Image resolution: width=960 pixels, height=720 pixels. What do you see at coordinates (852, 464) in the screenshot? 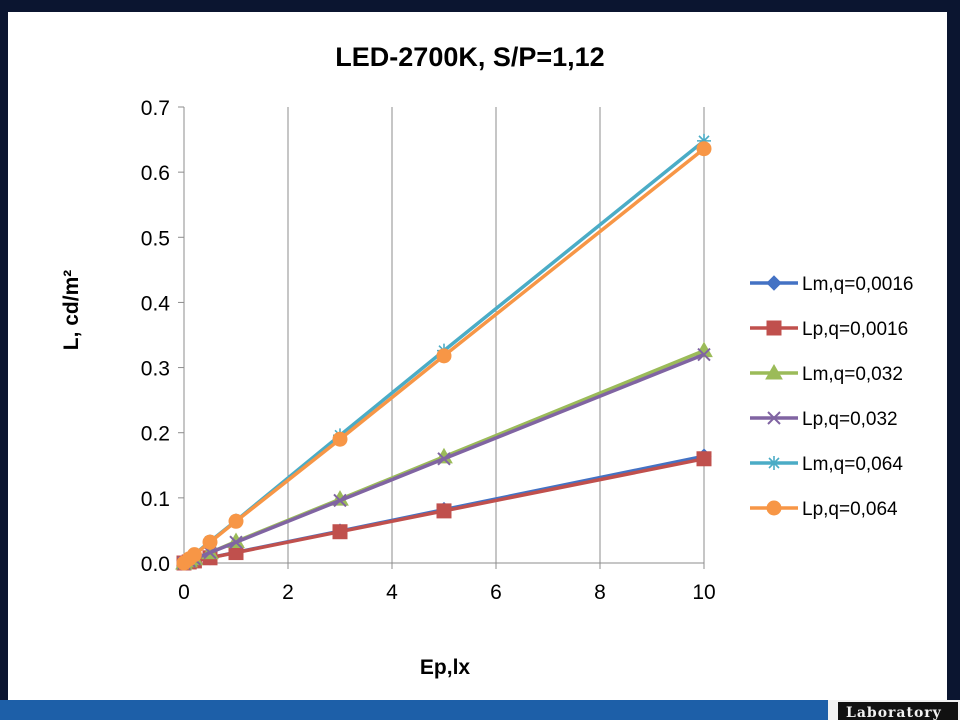
I see `legend-label-5: Lm,q=0,064` at bounding box center [852, 464].